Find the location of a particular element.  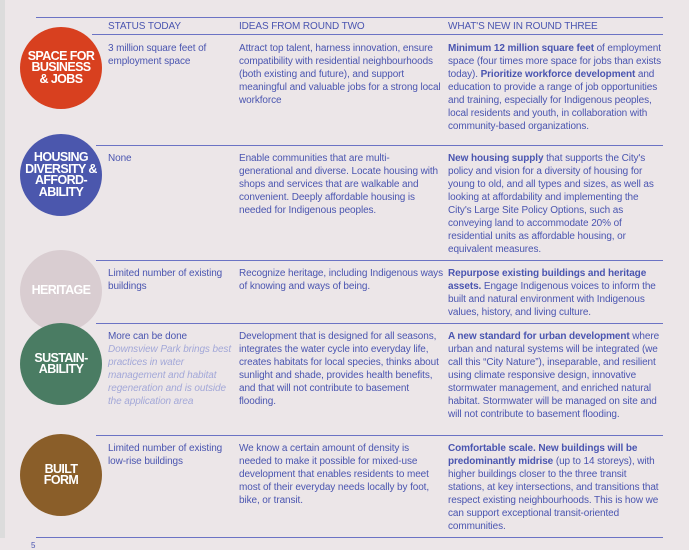

heritage-status: Limited number of existing buildings is located at coordinates (170, 293).